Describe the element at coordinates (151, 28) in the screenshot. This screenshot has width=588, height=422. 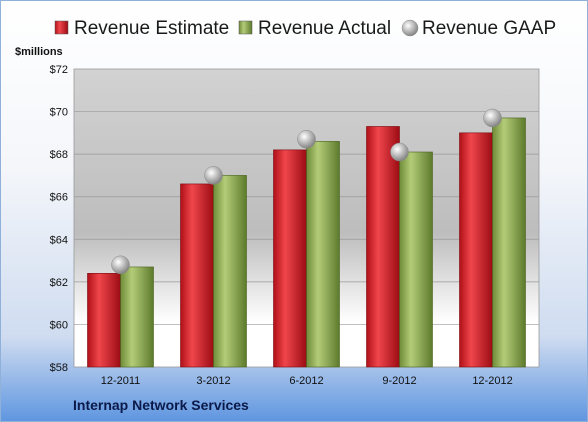
I see `legend-label: Revenue Estimate` at that location.